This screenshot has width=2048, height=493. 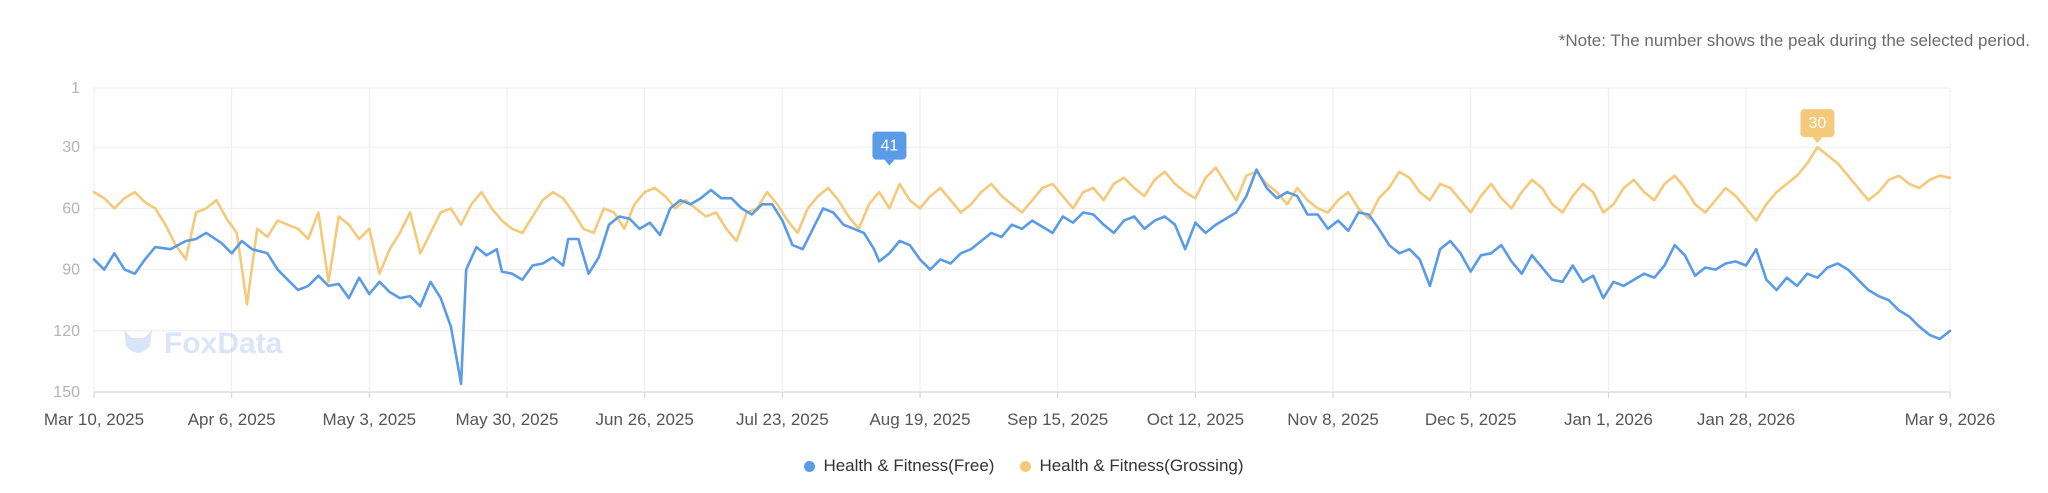 I want to click on peak-callout: 30, so click(x=1817, y=126).